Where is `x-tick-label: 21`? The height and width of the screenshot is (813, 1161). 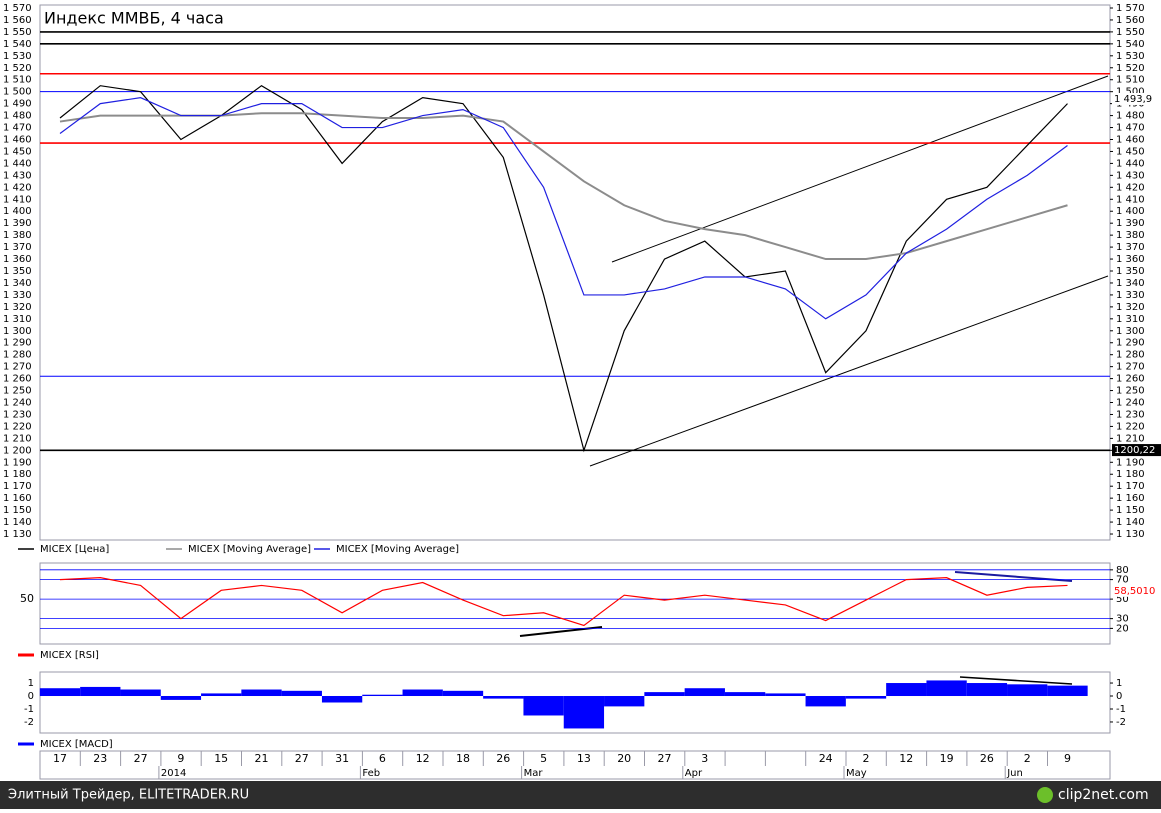
x-tick-label: 21 is located at coordinates (262, 758).